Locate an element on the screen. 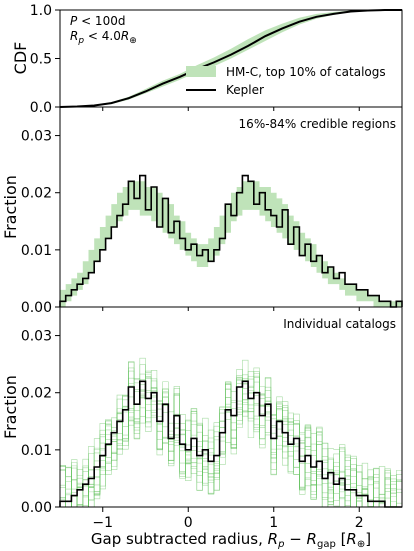  catalogs-y-tick-label: 0.01 is located at coordinates (36, 451).